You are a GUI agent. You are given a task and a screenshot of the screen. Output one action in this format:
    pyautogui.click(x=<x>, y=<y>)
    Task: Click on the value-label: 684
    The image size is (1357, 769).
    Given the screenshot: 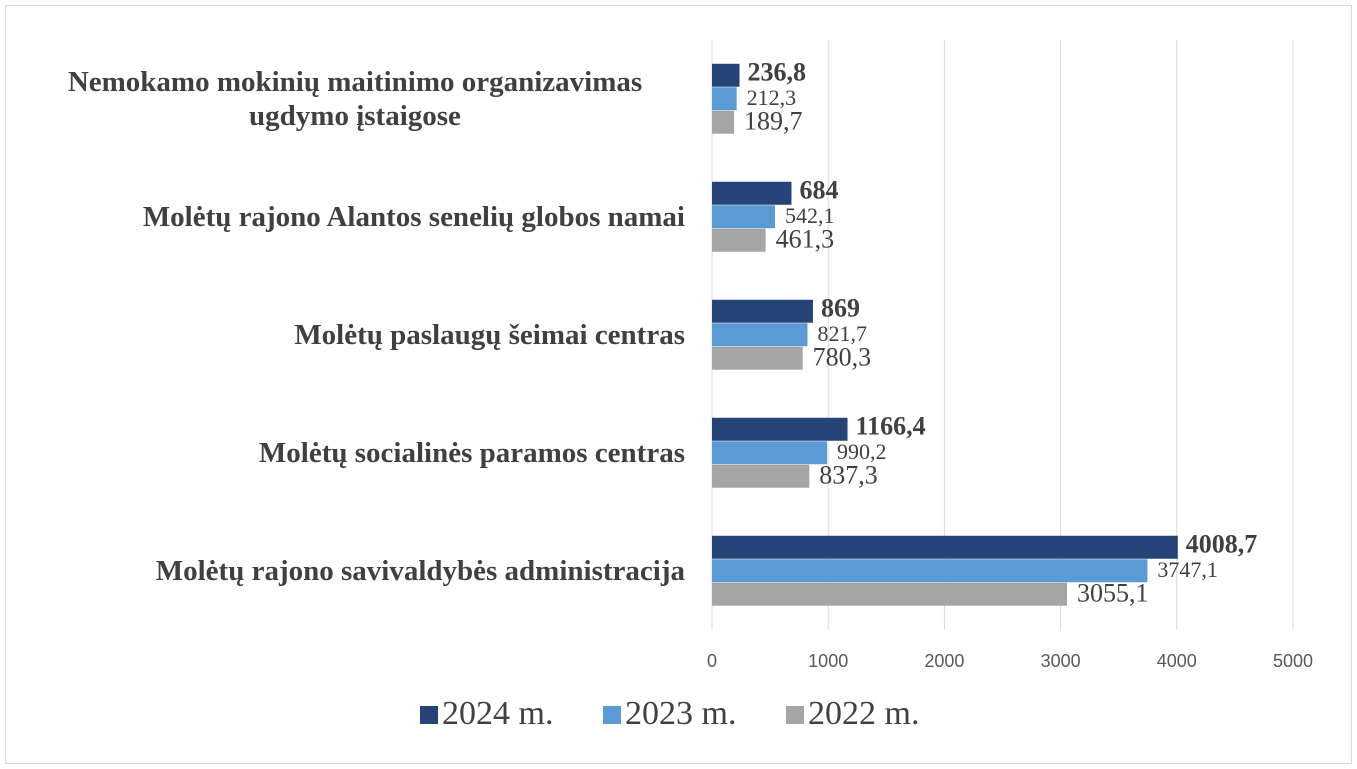 What is the action you would take?
    pyautogui.click(x=818, y=189)
    